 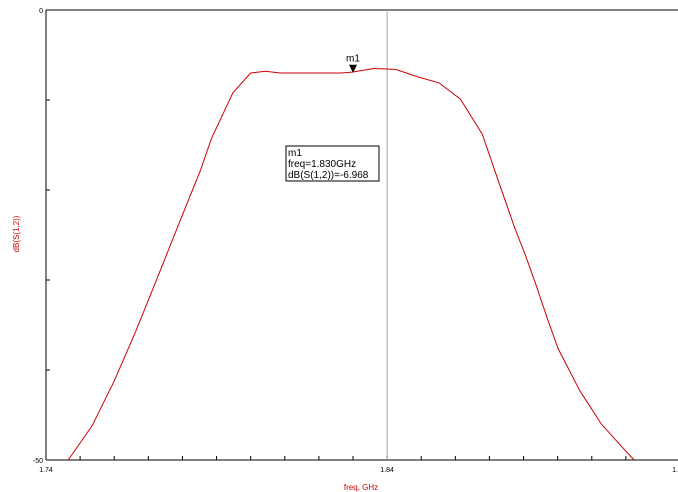 What do you see at coordinates (361, 487) in the screenshot?
I see `x-axis-title: freq, GHz` at bounding box center [361, 487].